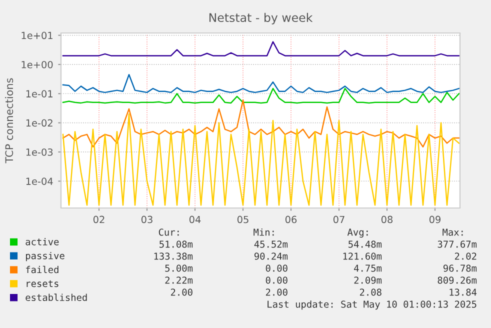 The width and height of the screenshot is (491, 328). What do you see at coordinates (261, 18) in the screenshot?
I see `chart-title: Netstat - by week` at bounding box center [261, 18].